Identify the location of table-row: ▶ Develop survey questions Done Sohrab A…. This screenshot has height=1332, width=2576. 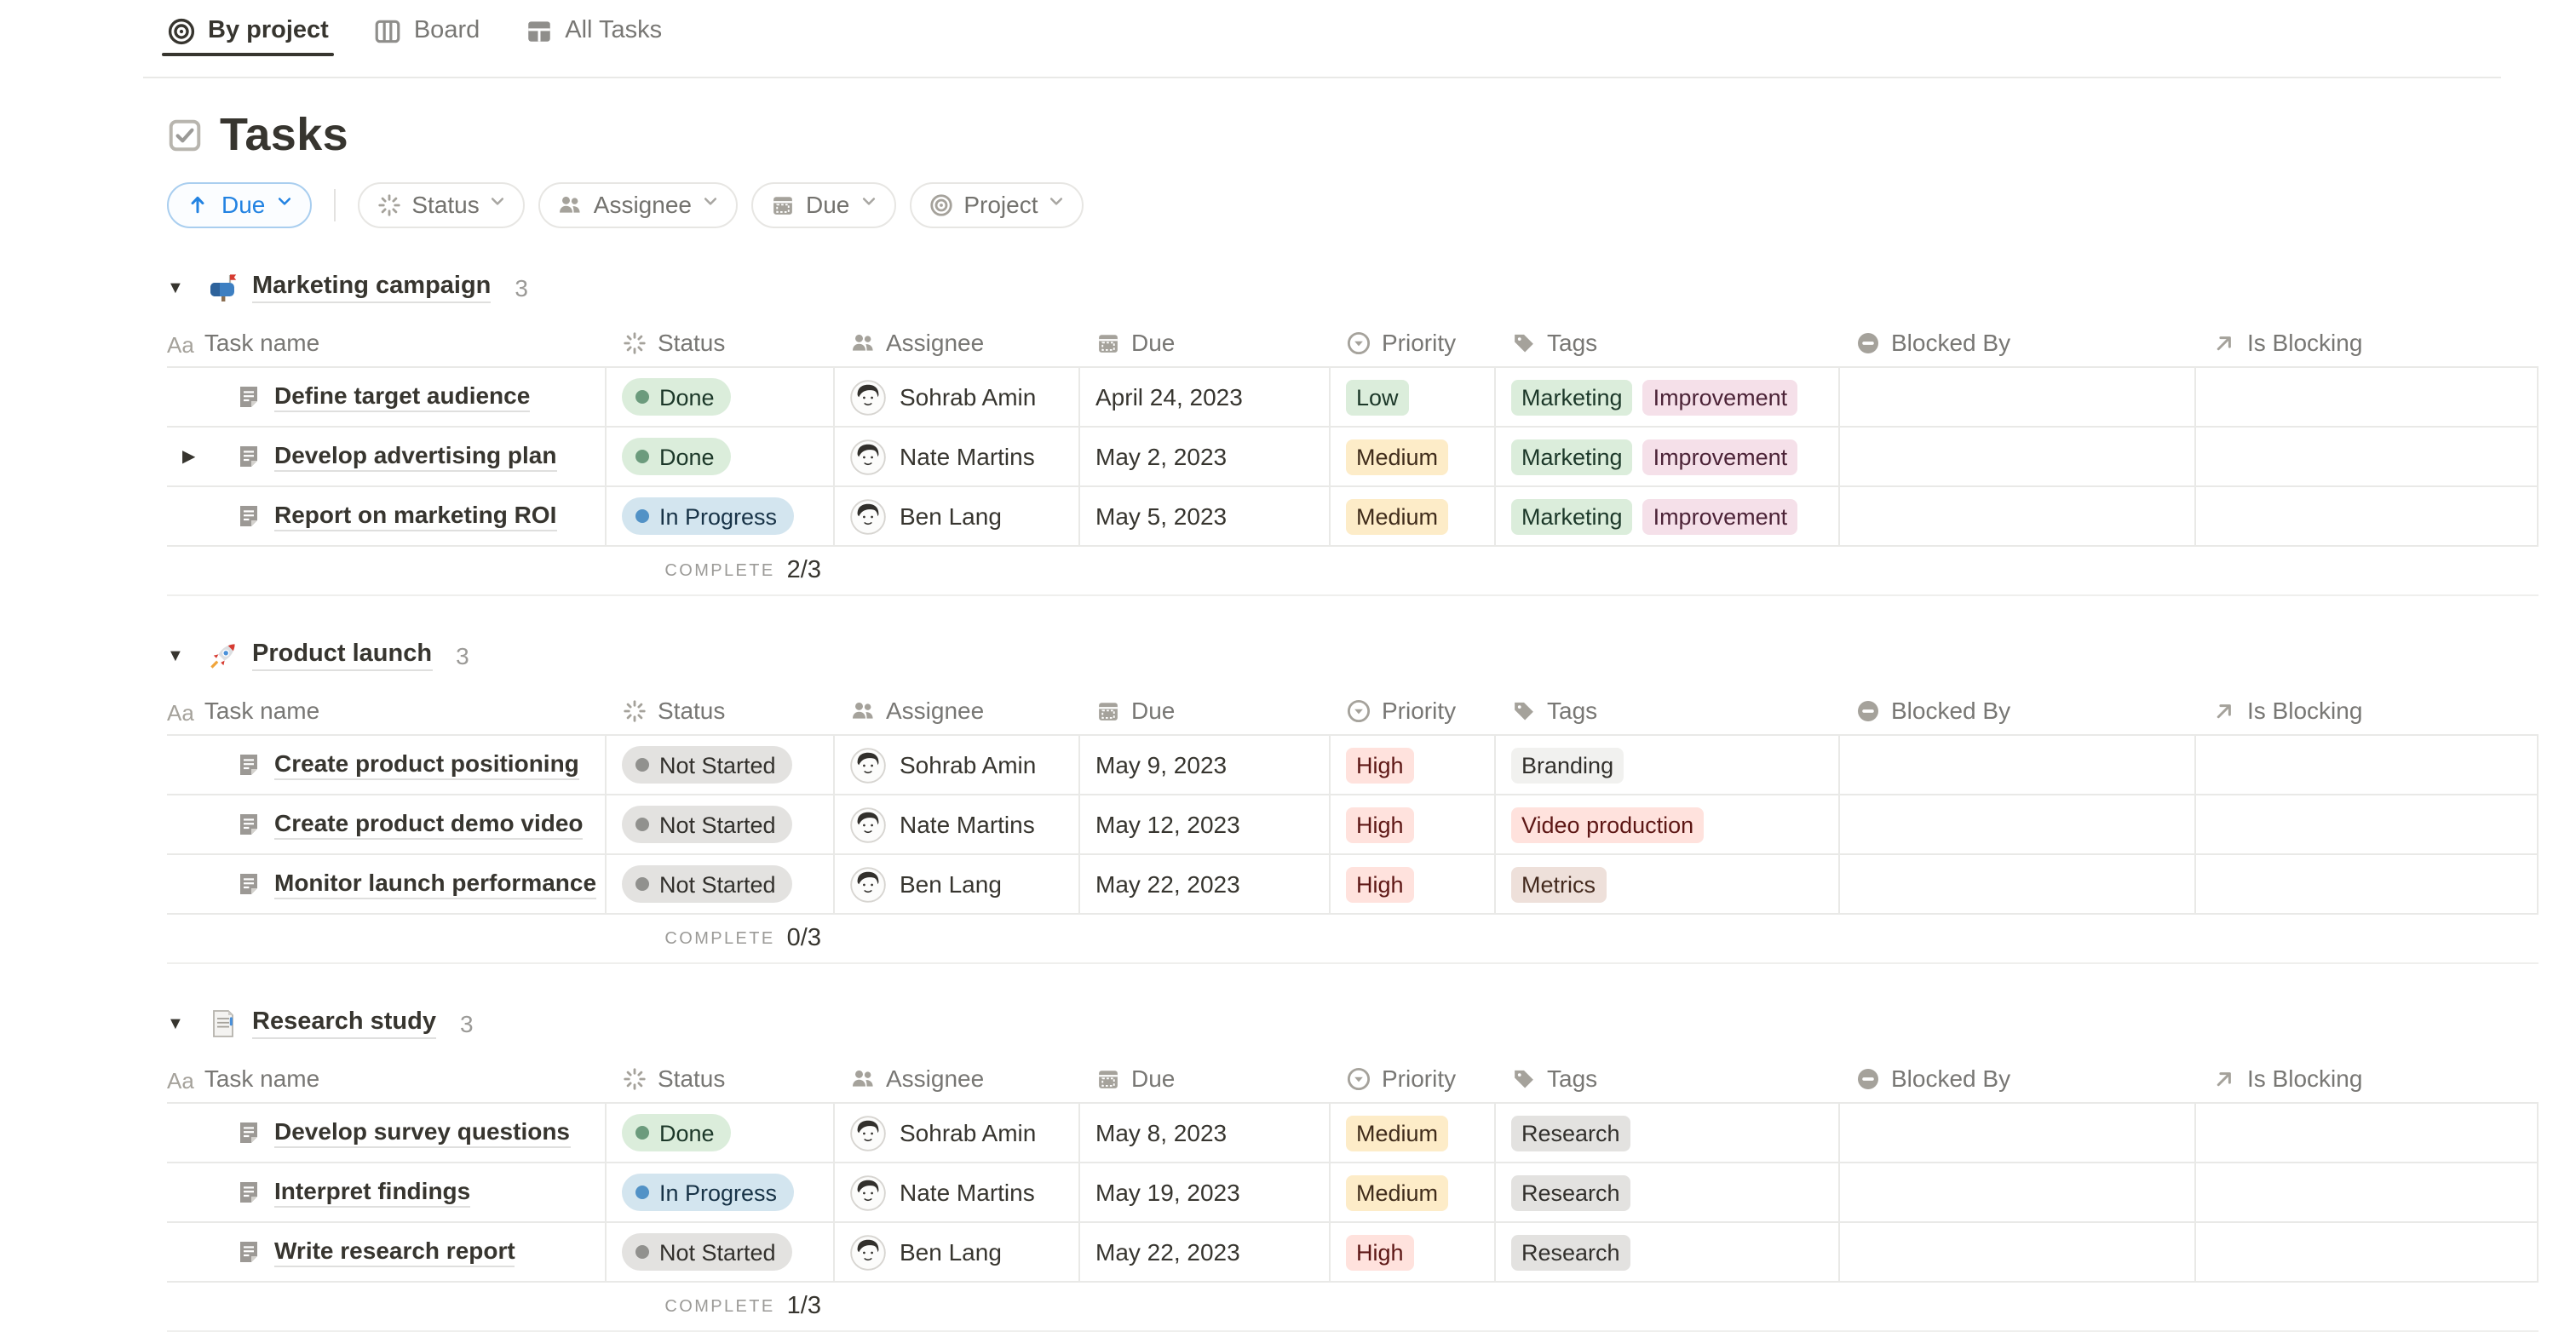
(1353, 1134).